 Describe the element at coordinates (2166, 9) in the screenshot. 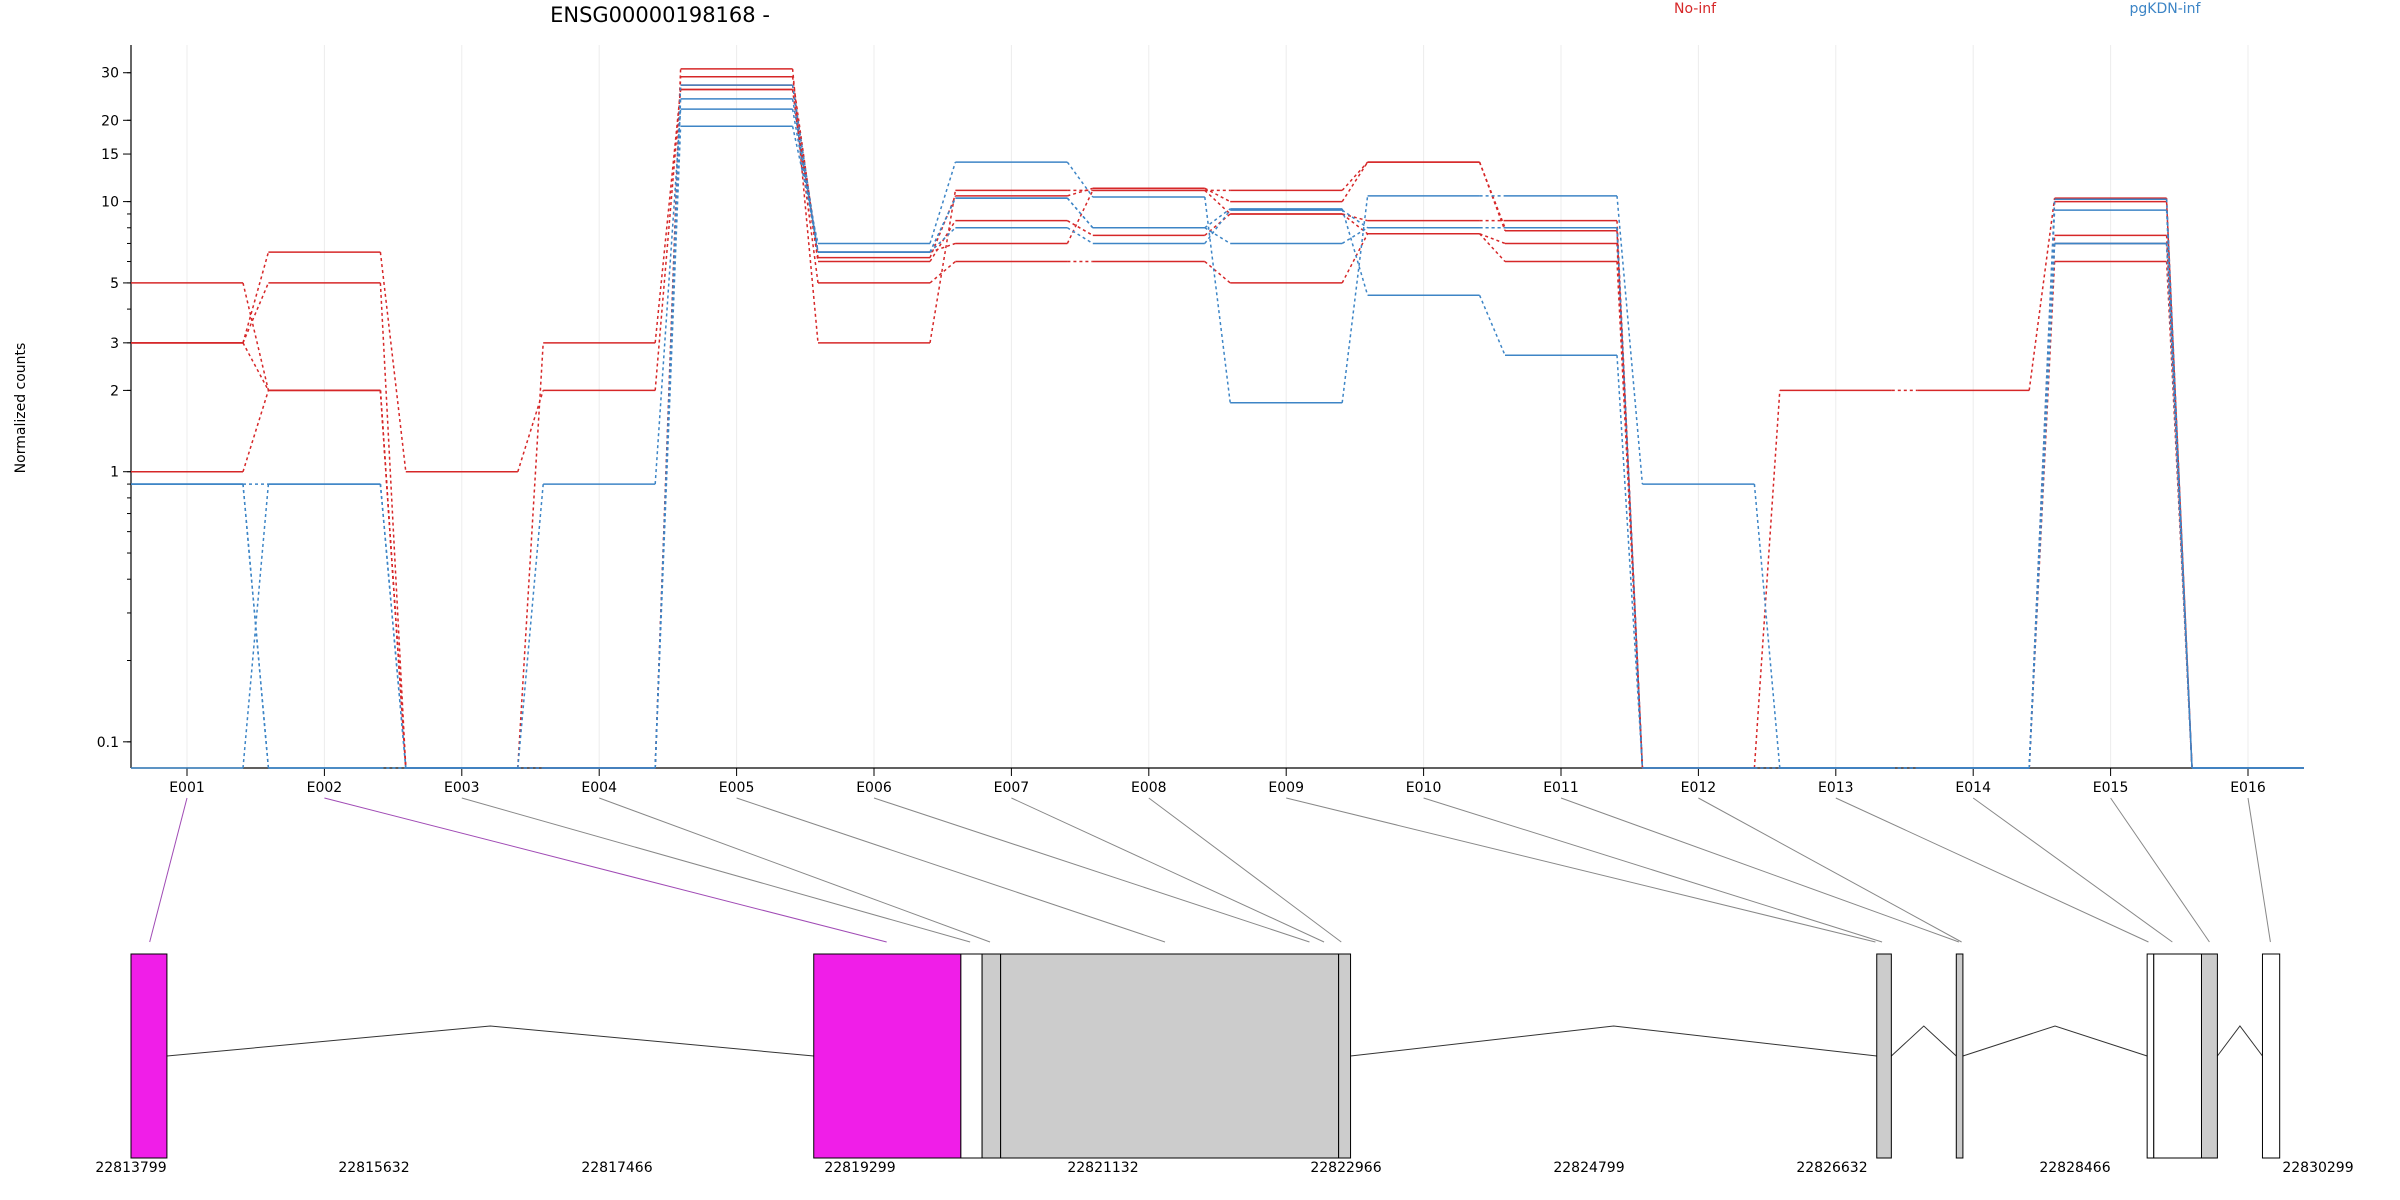

I see `legend-pgkdn-inf: pgKDN-inf` at that location.